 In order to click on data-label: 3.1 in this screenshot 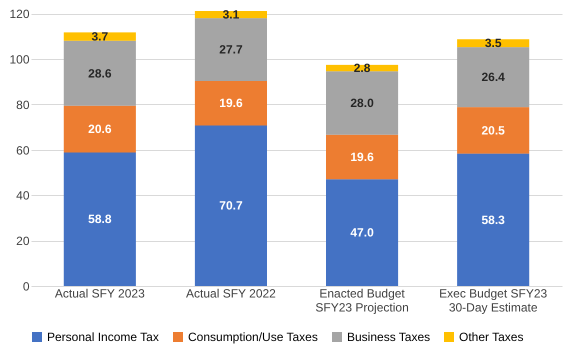, I will do `click(231, 15)`.